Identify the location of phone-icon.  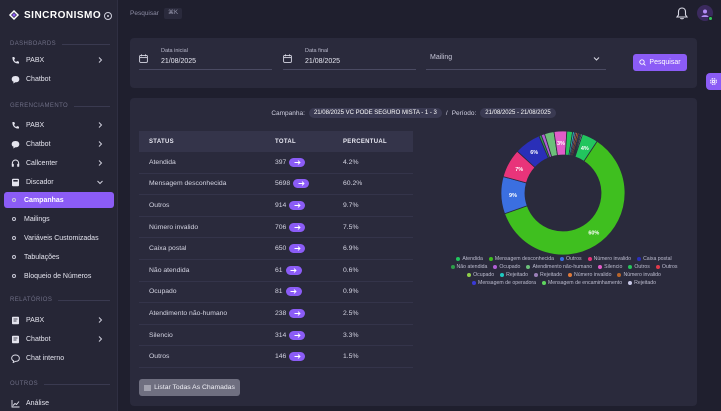
(15, 60).